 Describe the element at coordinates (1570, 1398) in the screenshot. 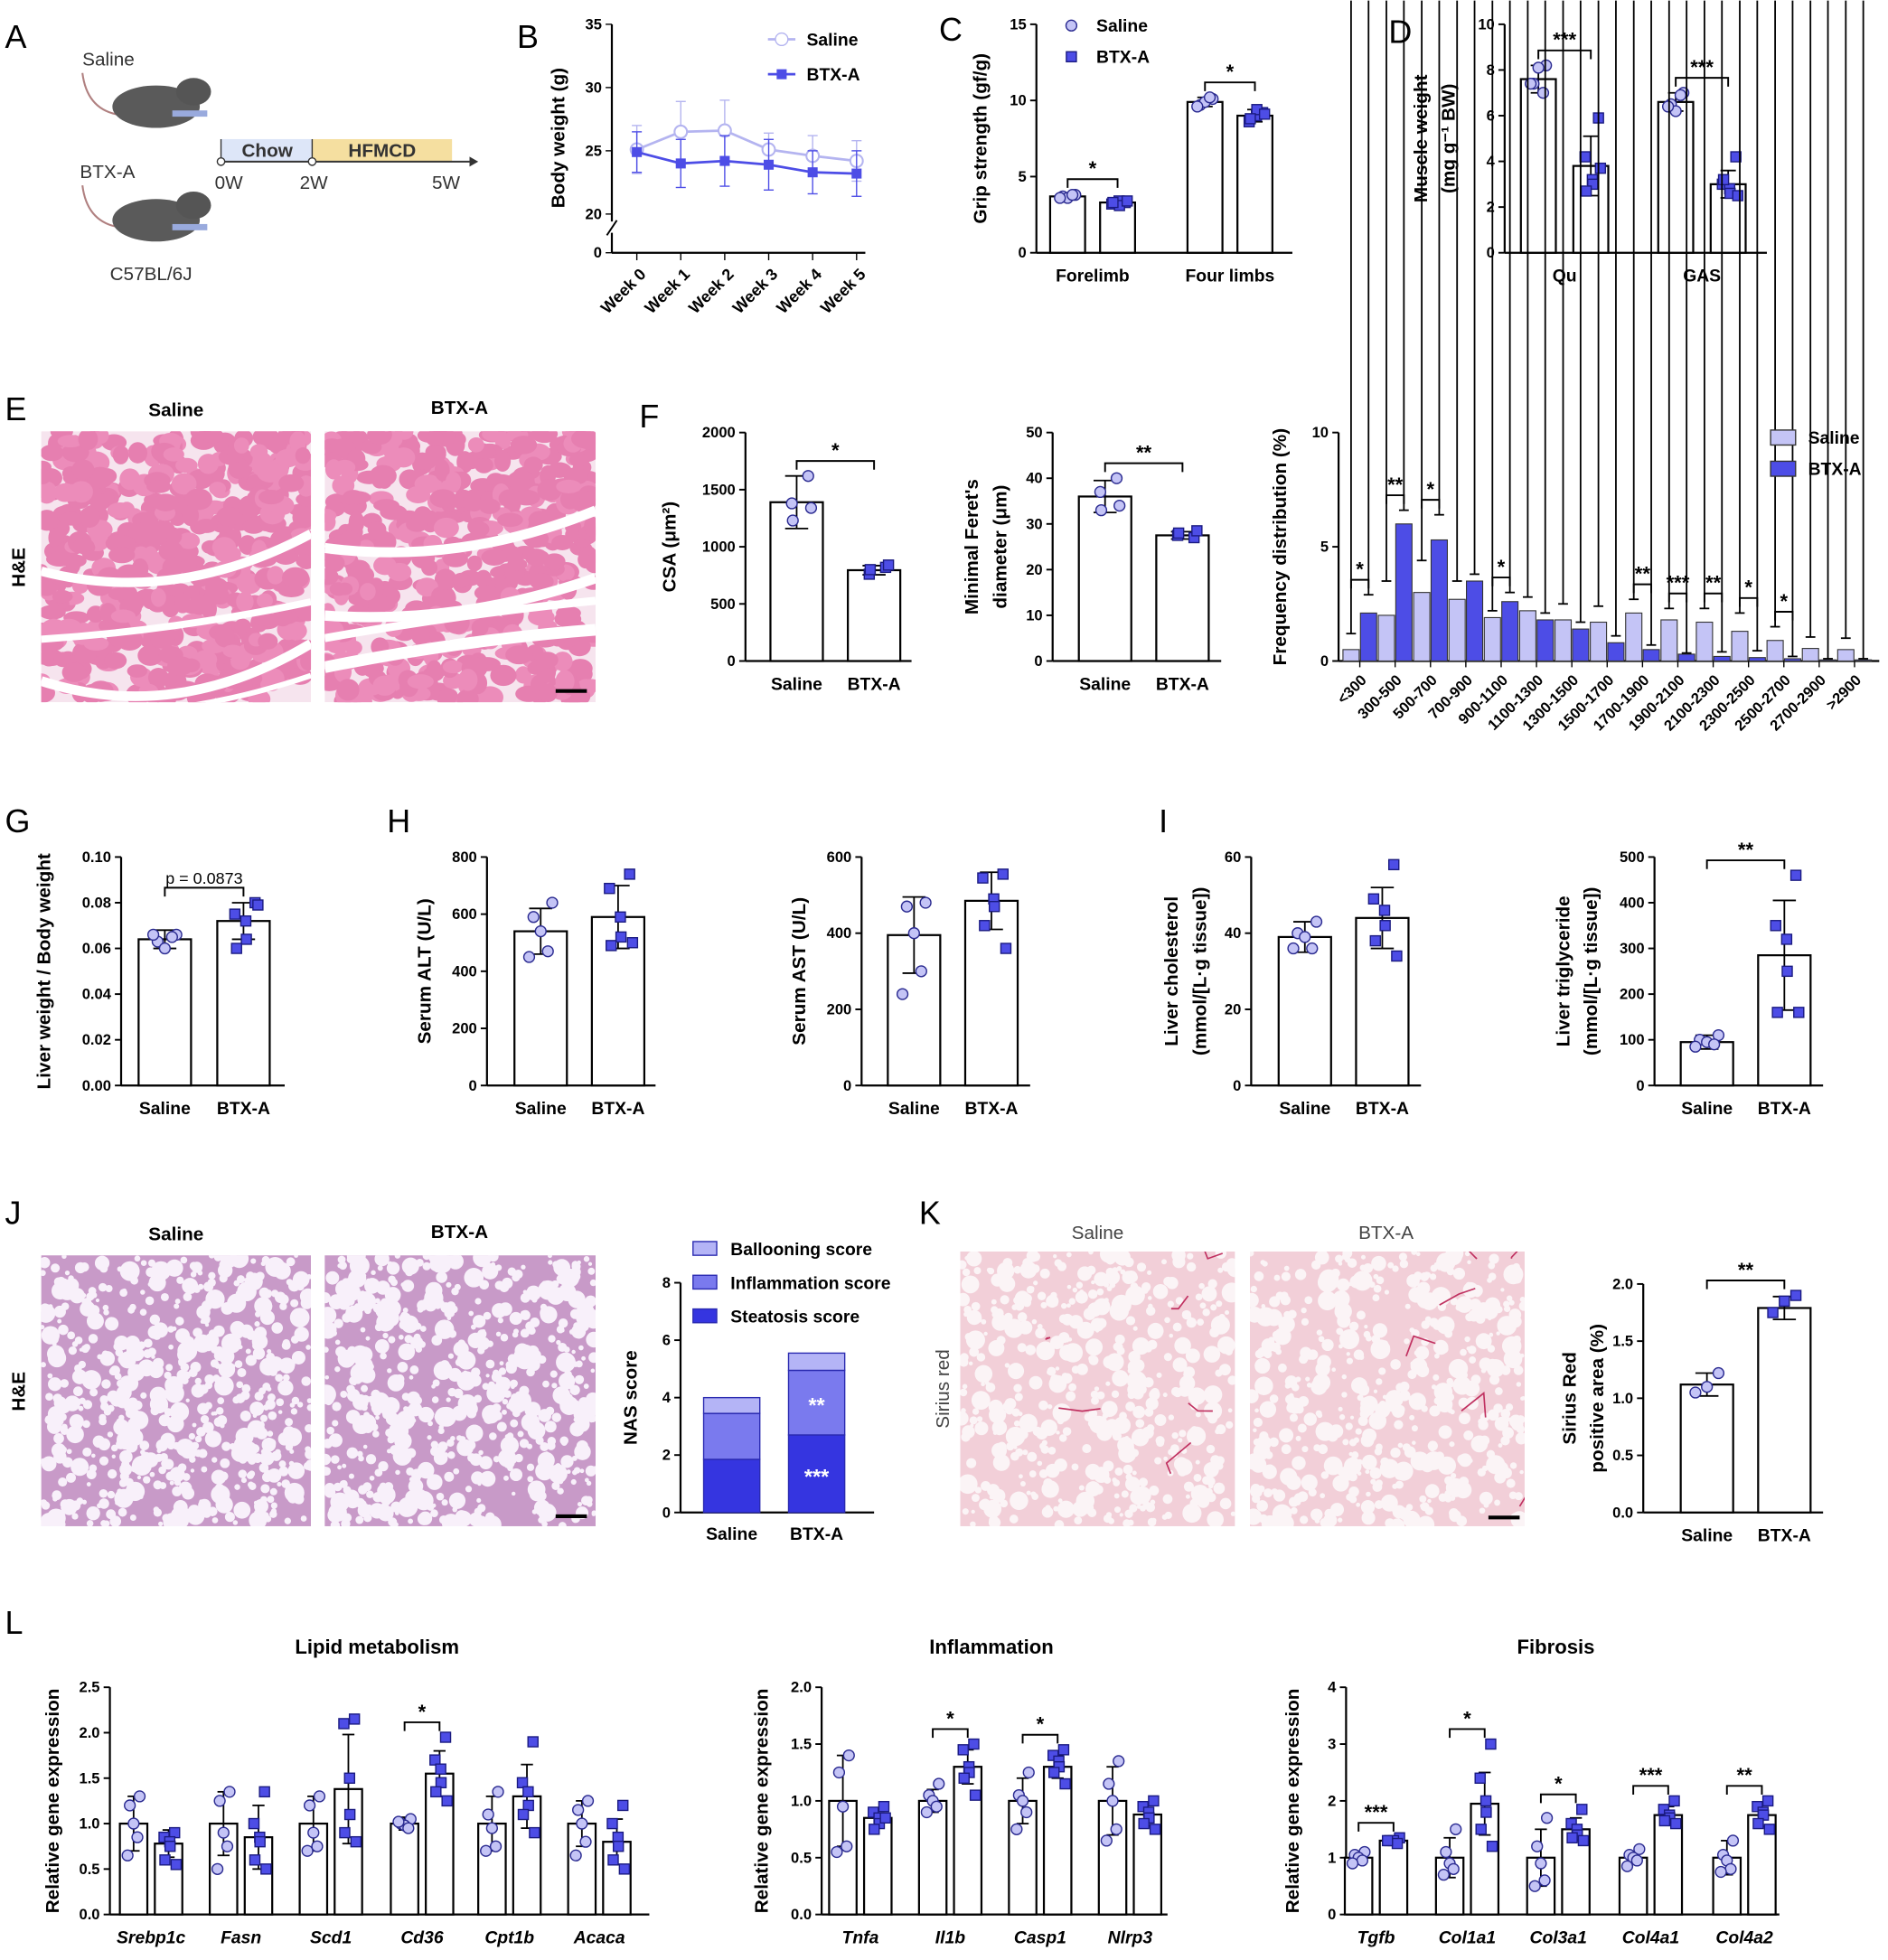

I see `y-axis-label: Sirius Red` at that location.